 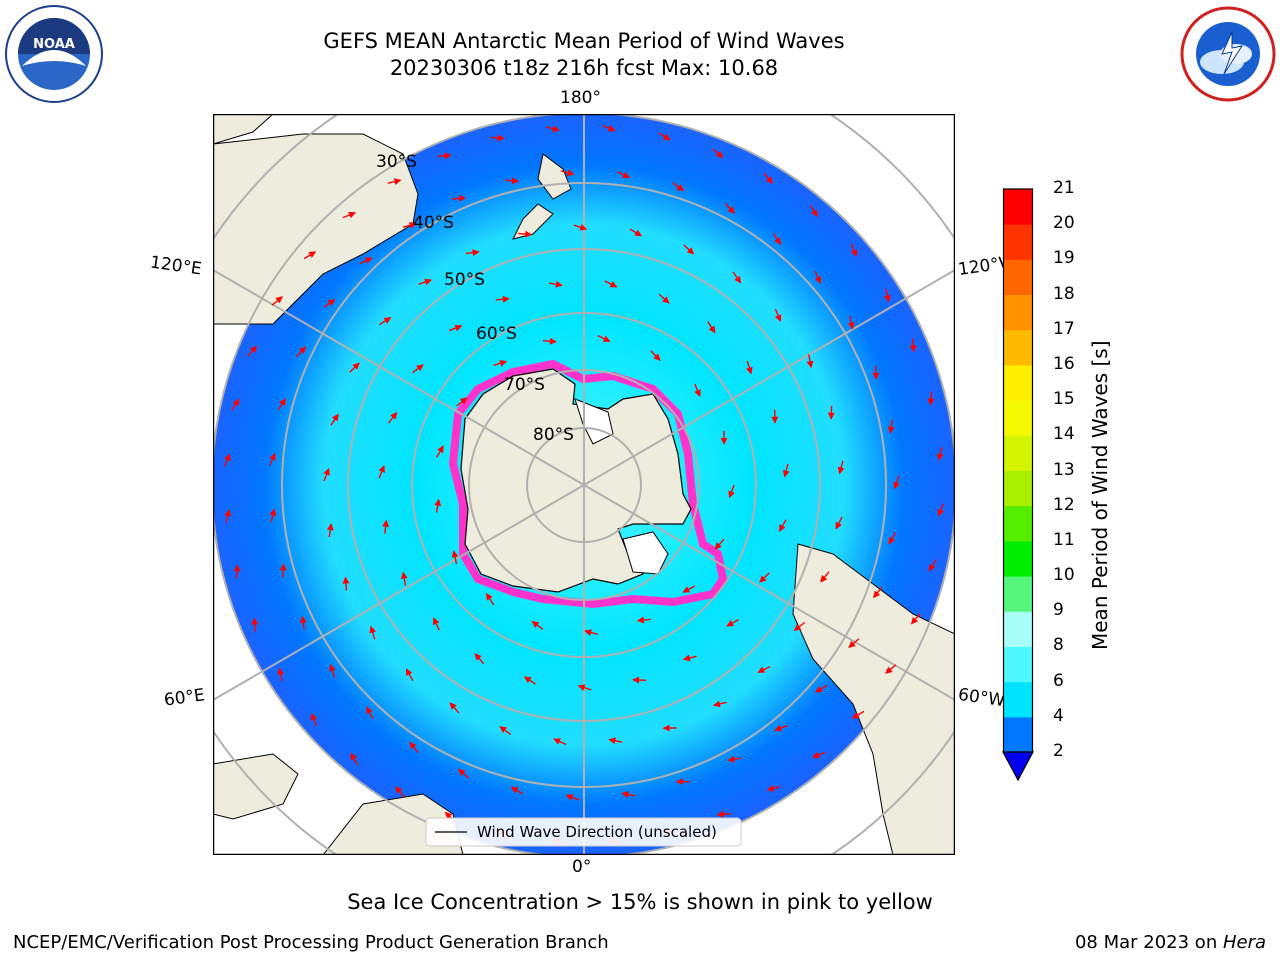 What do you see at coordinates (1064, 293) in the screenshot?
I see `colorbar-tick-label: 18` at bounding box center [1064, 293].